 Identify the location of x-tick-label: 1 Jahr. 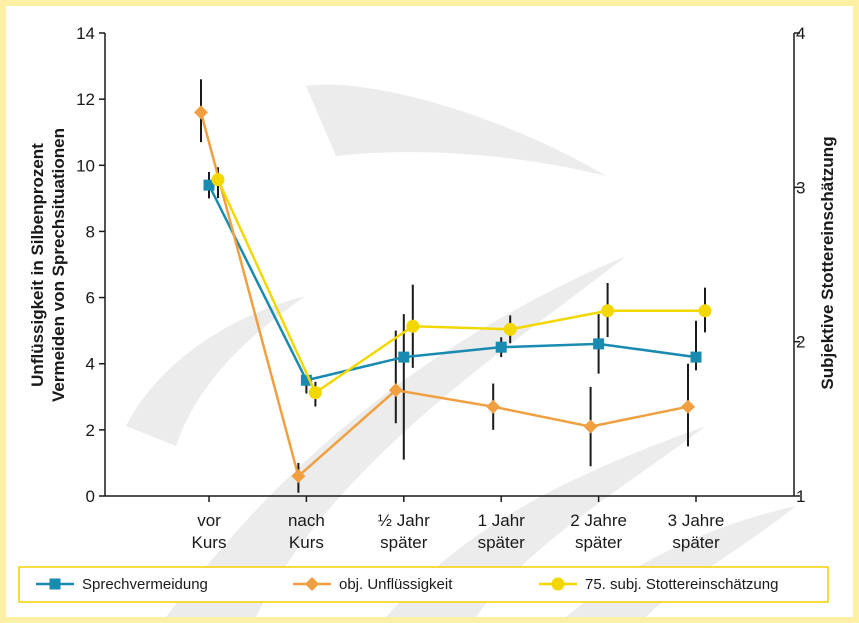
(502, 520).